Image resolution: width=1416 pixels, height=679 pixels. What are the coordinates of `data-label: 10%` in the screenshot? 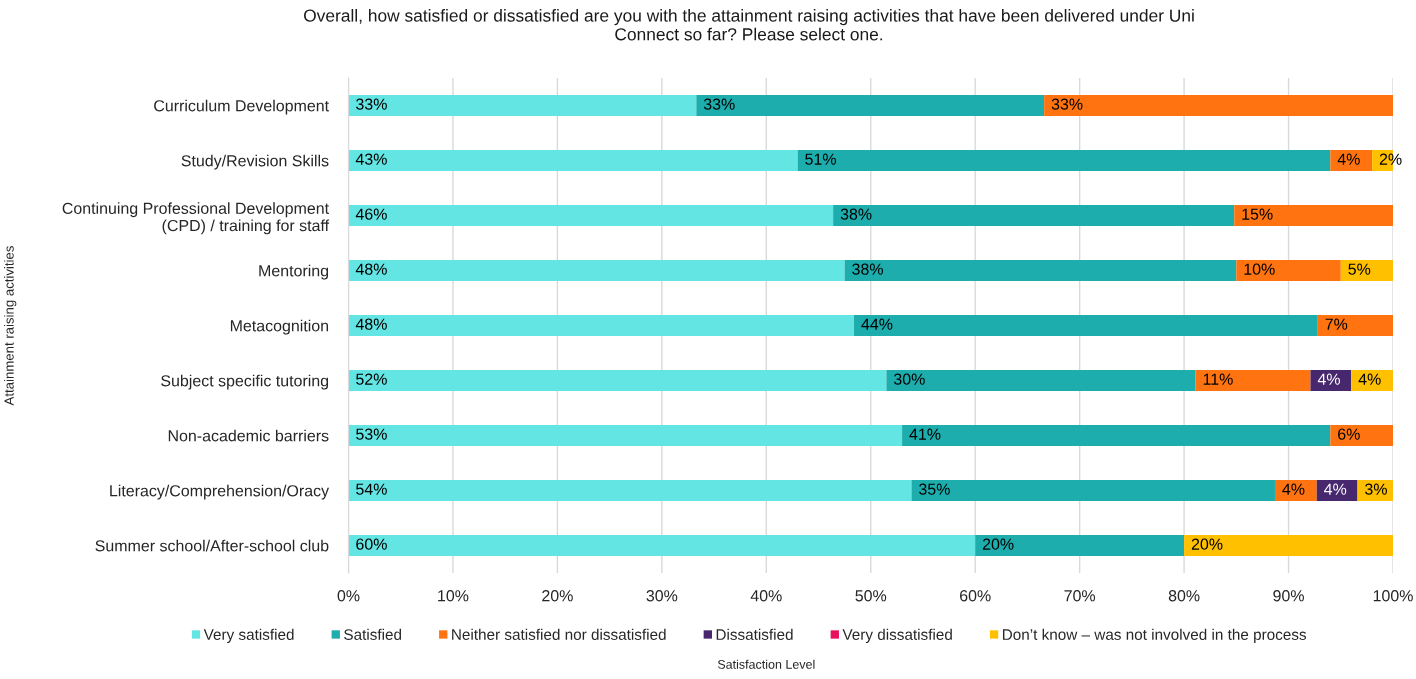 It's located at (1259, 269).